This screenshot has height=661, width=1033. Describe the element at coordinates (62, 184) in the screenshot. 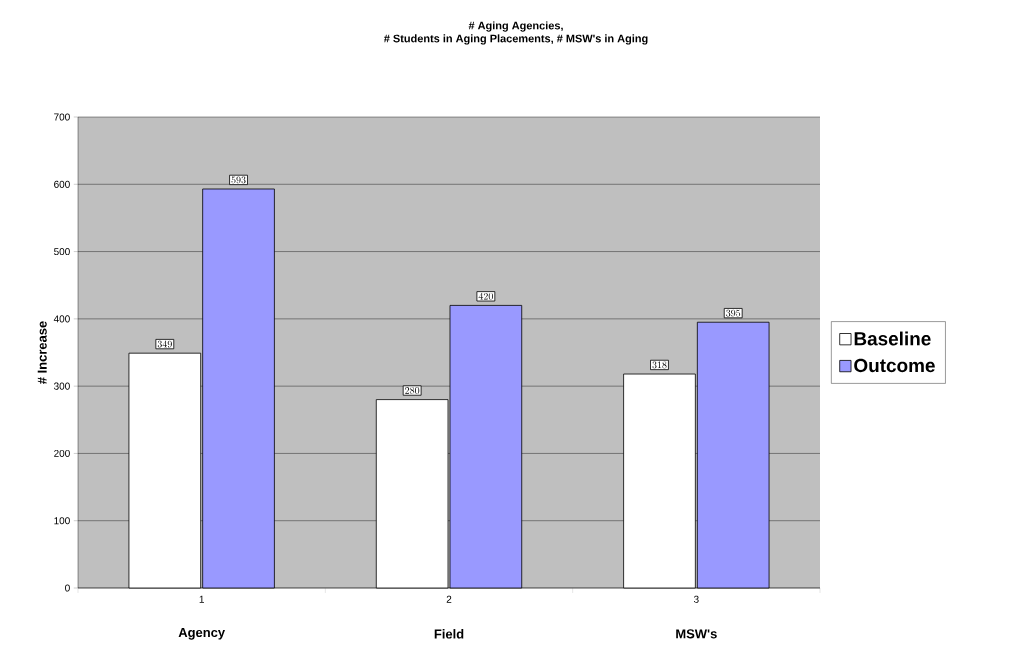

I see `y-tick-label: 600` at that location.